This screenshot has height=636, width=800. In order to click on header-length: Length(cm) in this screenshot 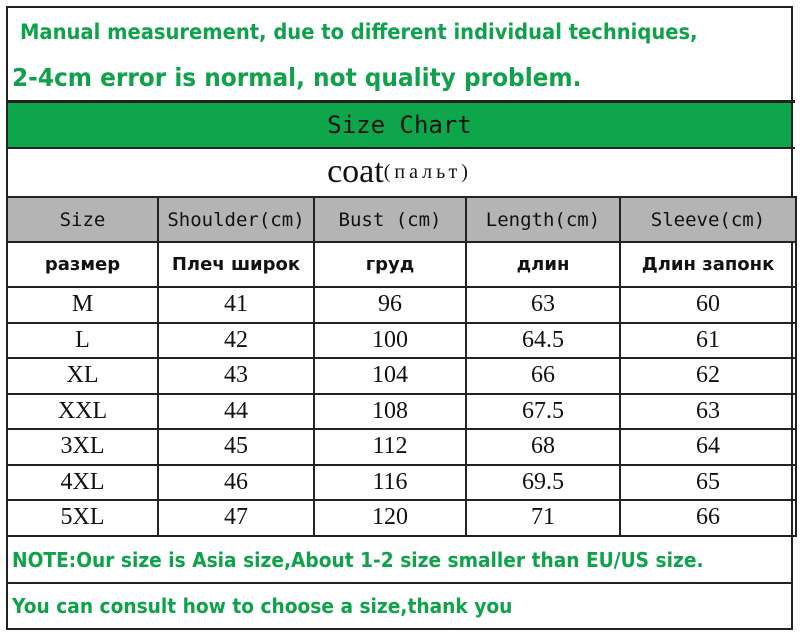, I will do `click(543, 219)`.